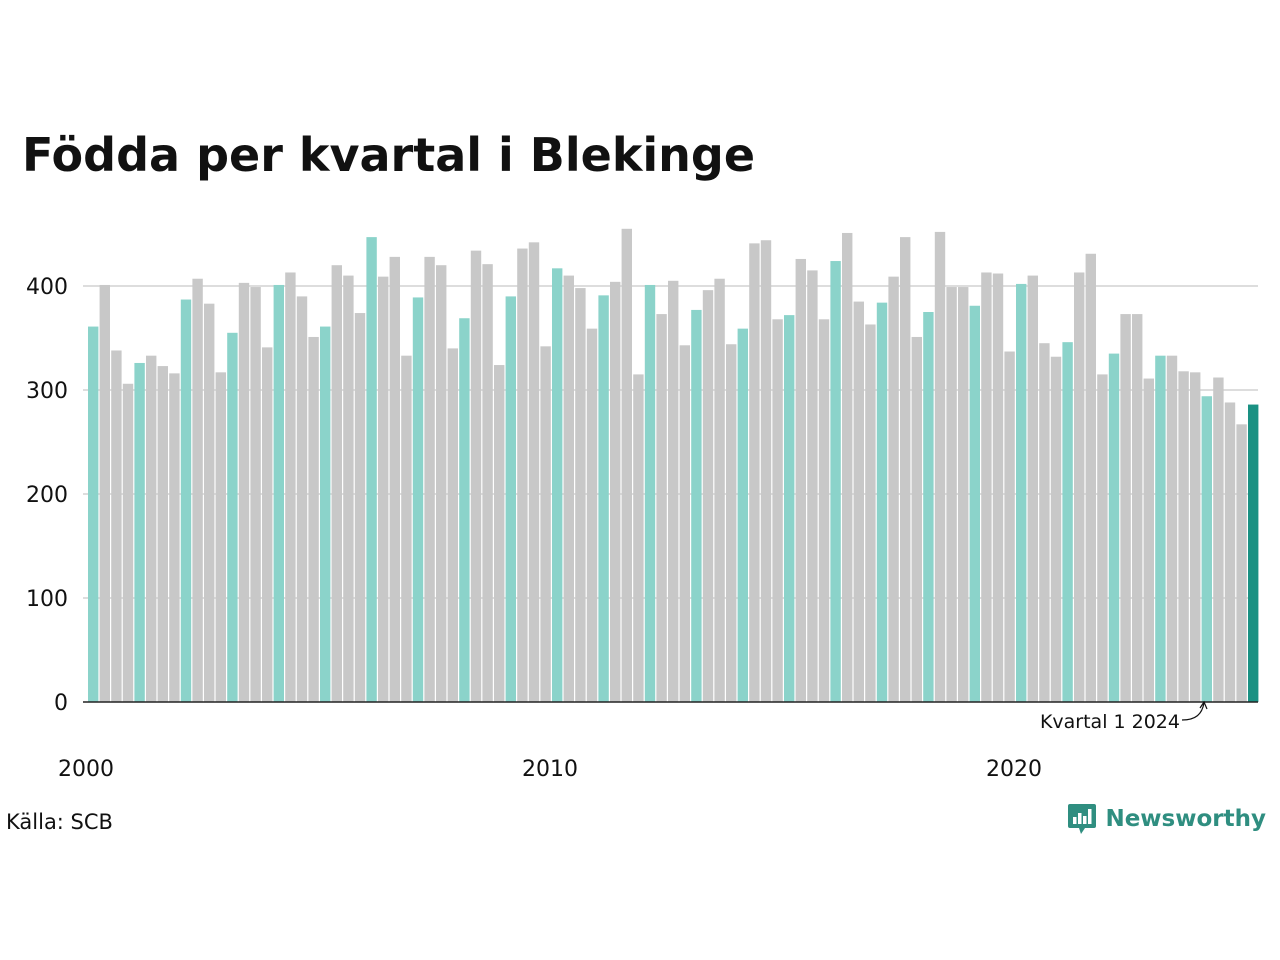 Image resolution: width=1280 pixels, height=960 pixels. I want to click on y-tick-label: 0, so click(61, 703).